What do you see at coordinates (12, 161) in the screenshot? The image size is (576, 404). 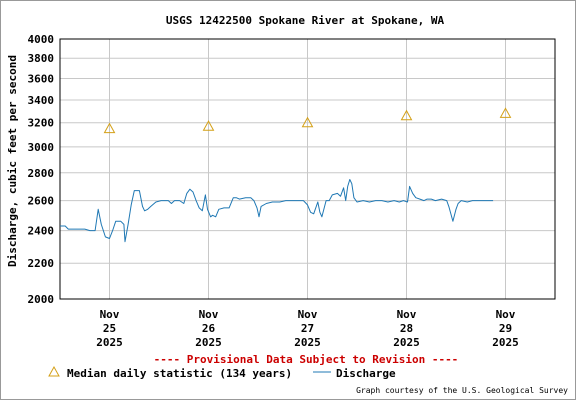 I see `y-axis-label: Discharge, cubic feet per second` at bounding box center [12, 161].